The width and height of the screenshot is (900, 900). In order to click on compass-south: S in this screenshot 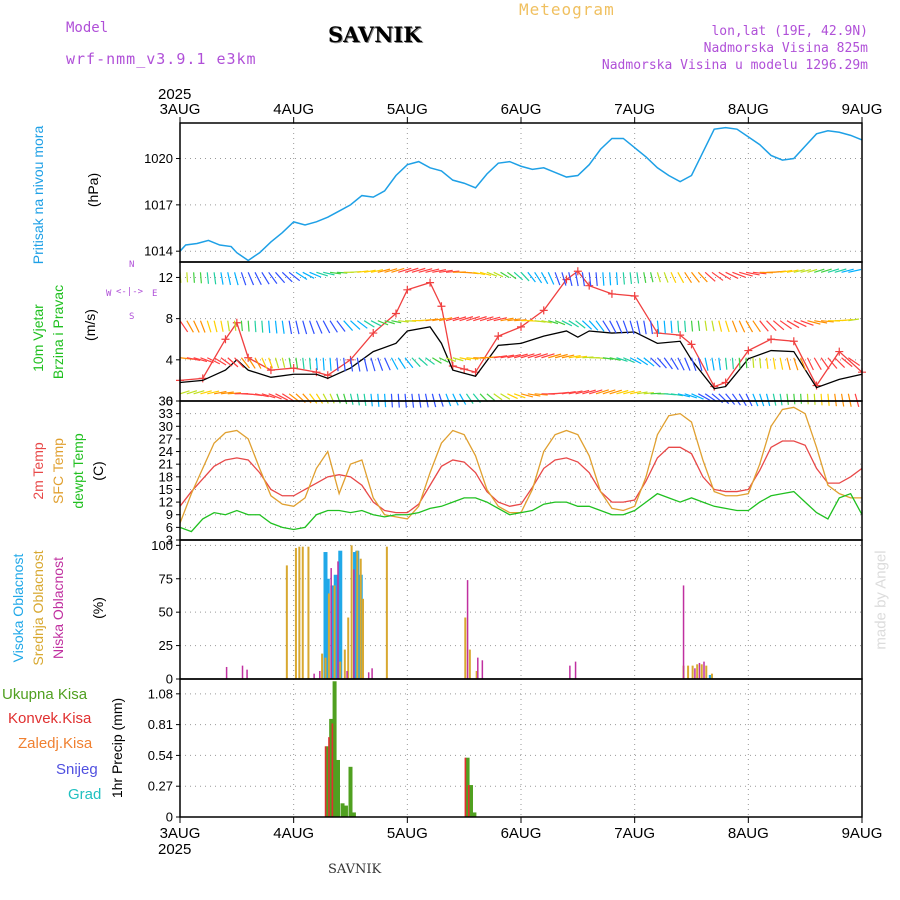, I will do `click(132, 317)`.